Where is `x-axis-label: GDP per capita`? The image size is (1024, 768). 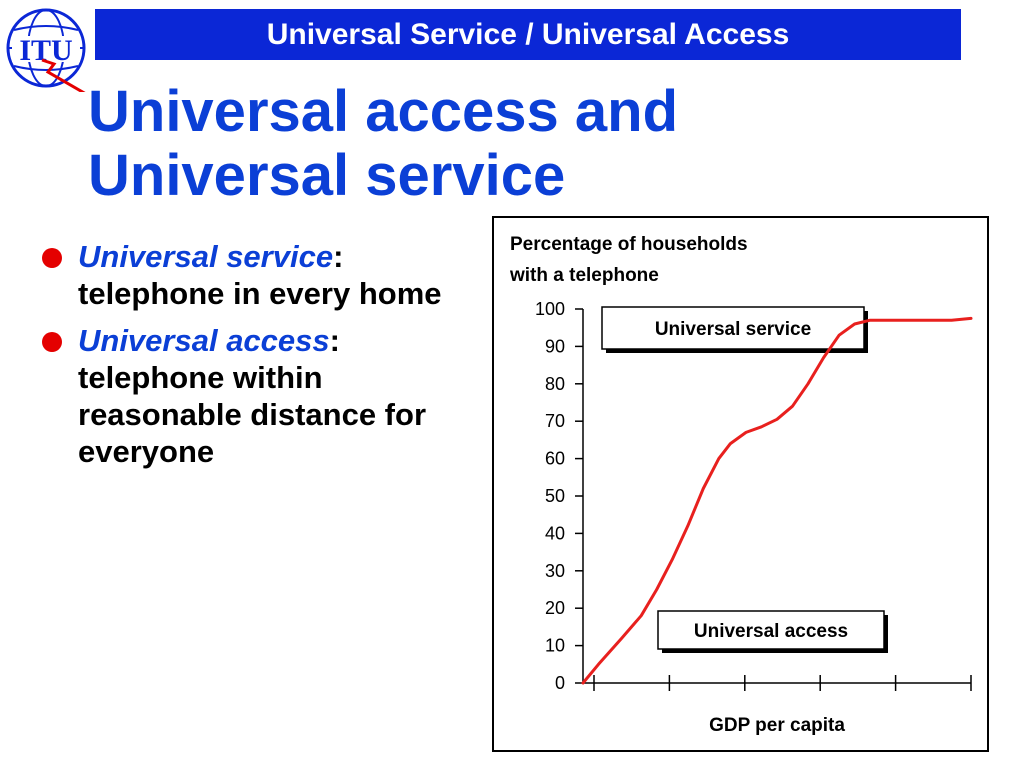
x-axis-label: GDP per capita is located at coordinates (777, 725).